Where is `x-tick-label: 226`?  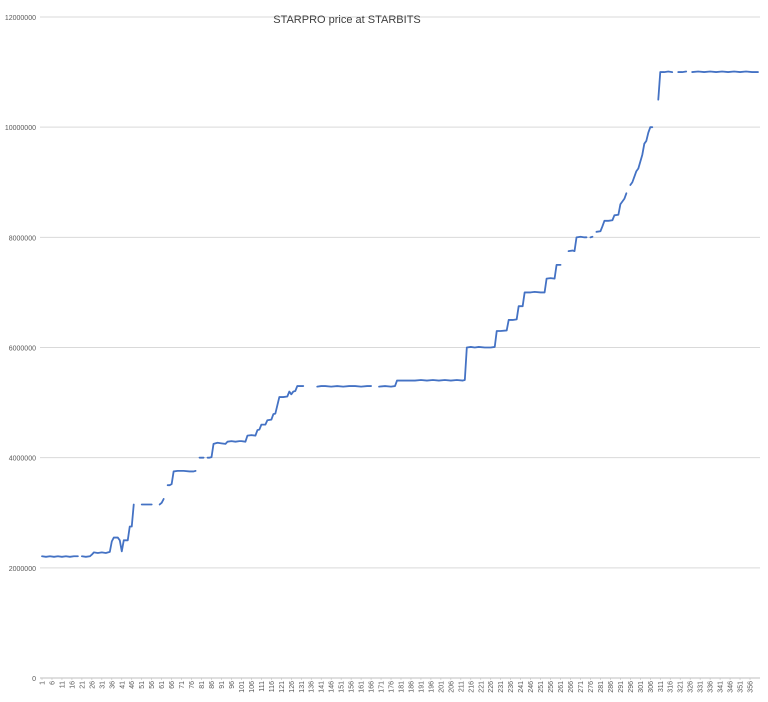 x-tick-label: 226 is located at coordinates (491, 687).